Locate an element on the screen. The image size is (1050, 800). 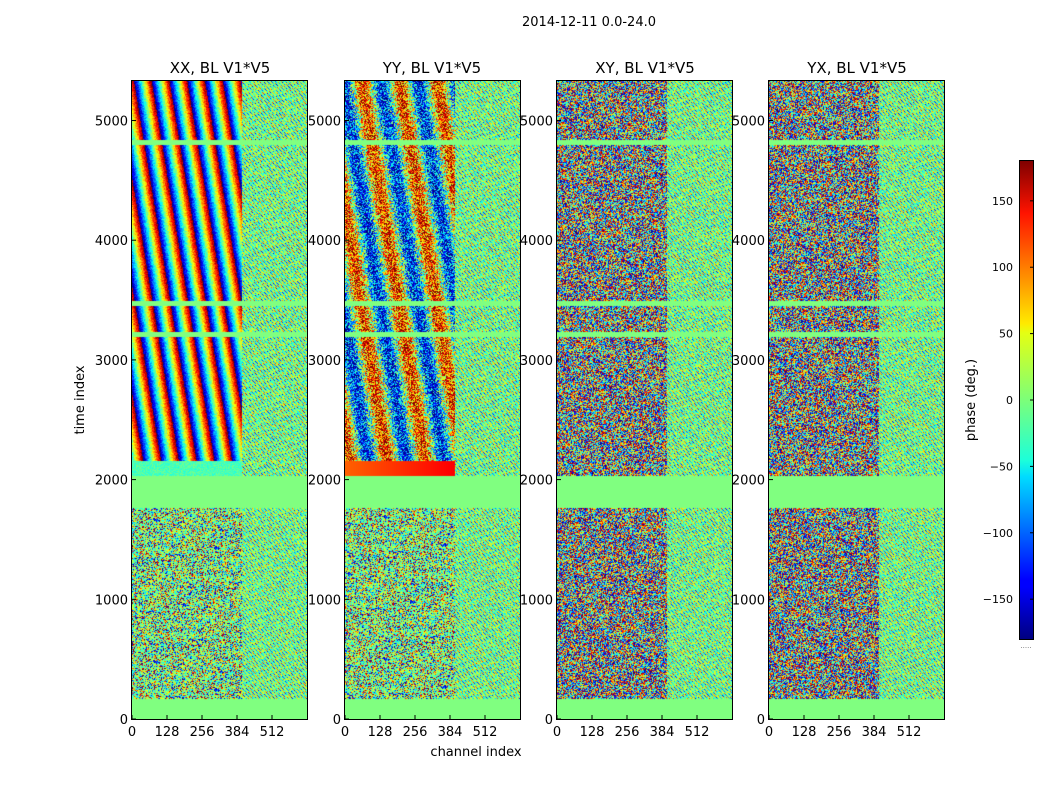
plot-frame-yx is located at coordinates (856, 400).